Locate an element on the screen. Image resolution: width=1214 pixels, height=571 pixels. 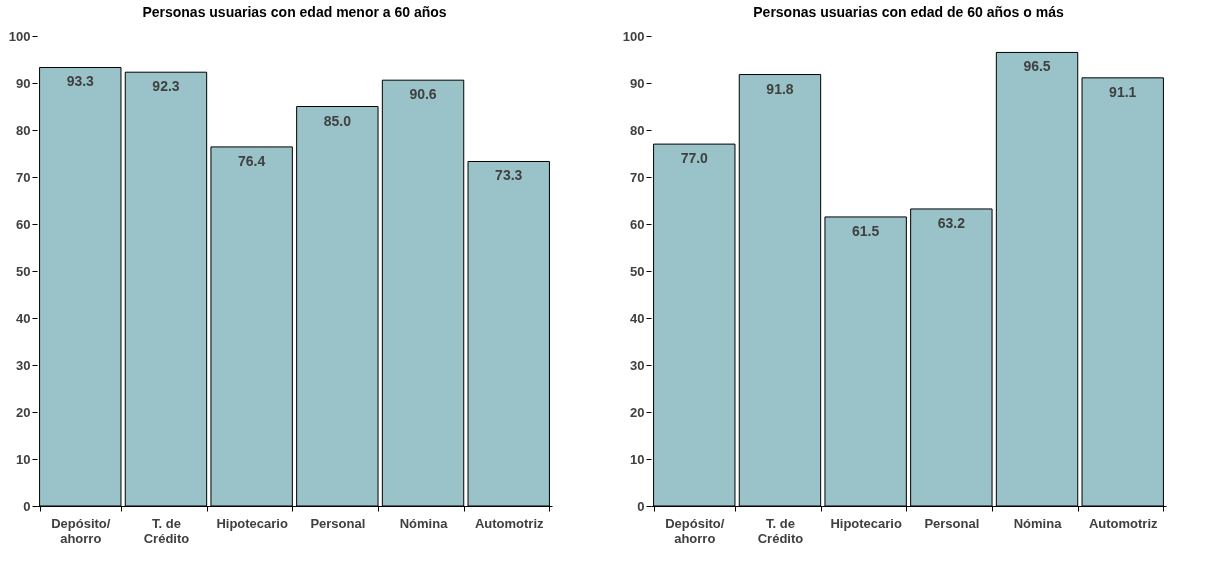
data-label: 90.6 is located at coordinates (423, 94).